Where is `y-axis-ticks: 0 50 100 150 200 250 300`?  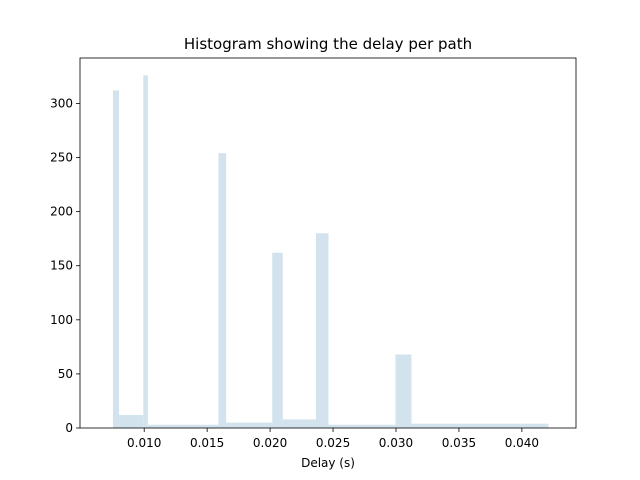
y-axis-ticks: 0 50 100 150 200 250 300 is located at coordinates (65, 265).